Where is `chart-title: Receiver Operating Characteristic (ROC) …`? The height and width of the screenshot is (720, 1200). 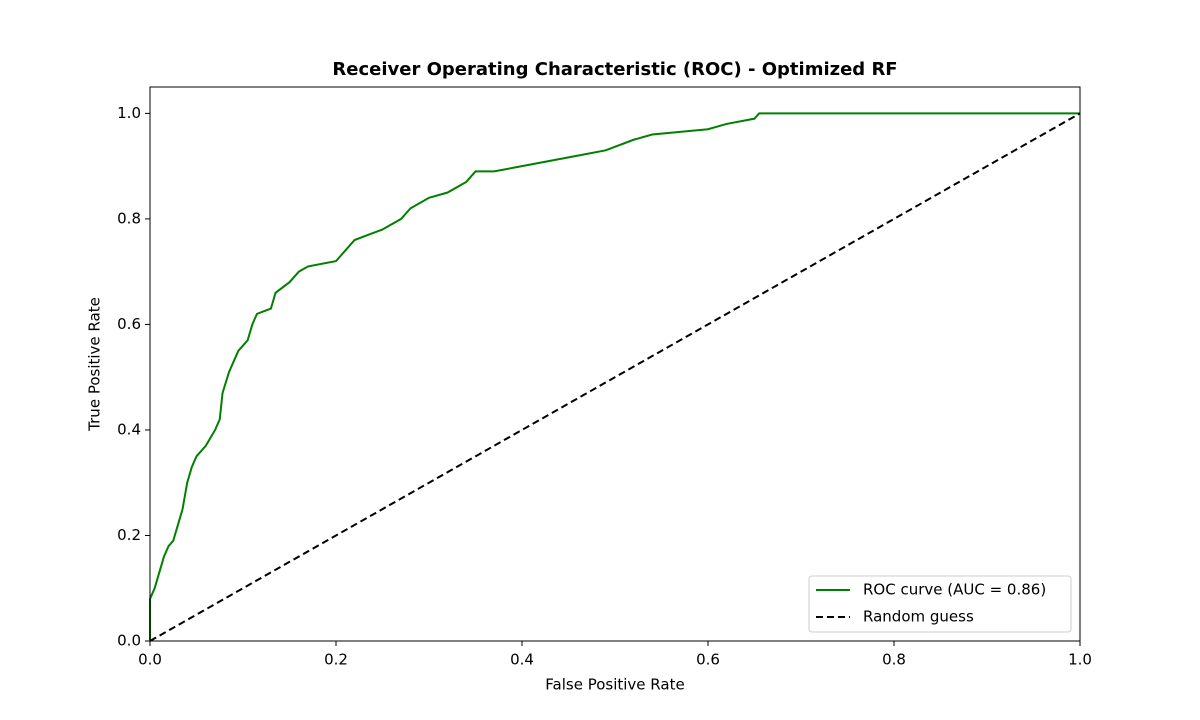
chart-title: Receiver Operating Characteristic (ROC) … is located at coordinates (614, 69).